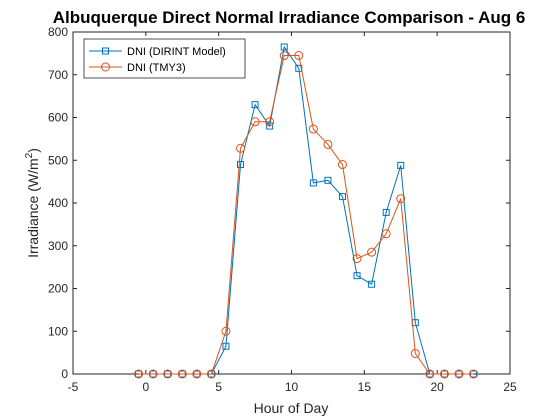 The width and height of the screenshot is (560, 420). I want to click on y-axis-label: Irradiance (W/m2), so click(32, 203).